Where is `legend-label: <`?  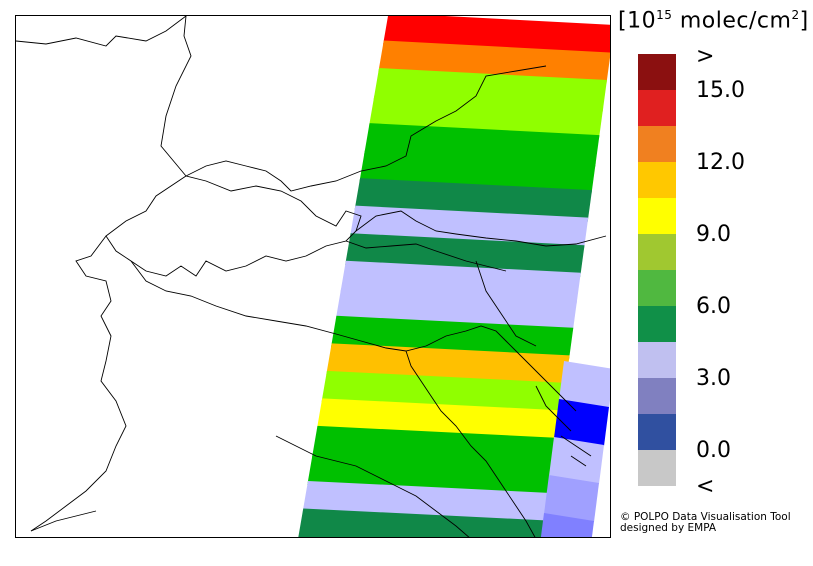 legend-label: < is located at coordinates (705, 486).